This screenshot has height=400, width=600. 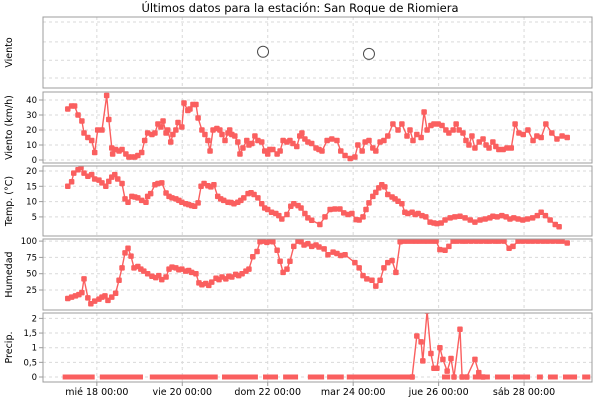 I want to click on x-tick-label: vie 20 00:00, so click(x=182, y=392).